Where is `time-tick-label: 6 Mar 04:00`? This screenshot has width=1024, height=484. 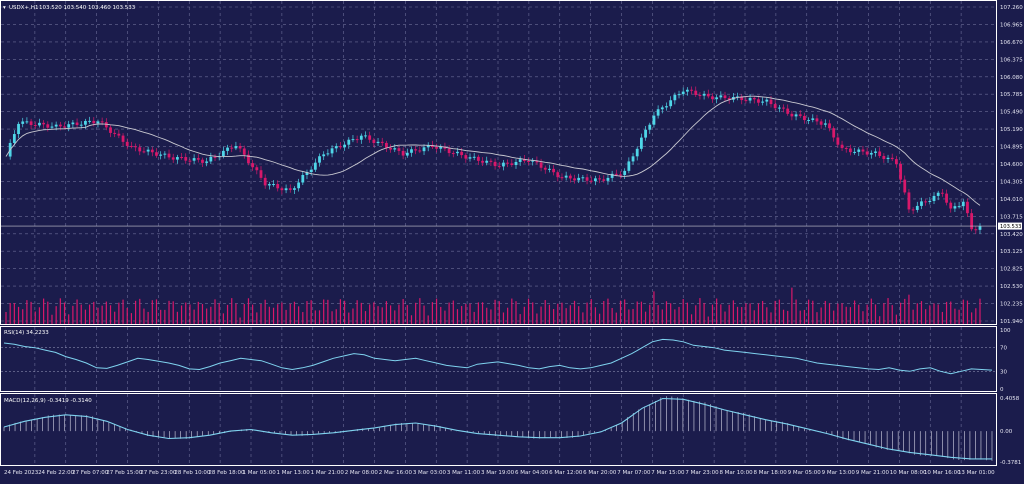
time-tick-label: 6 Mar 04:00 is located at coordinates (532, 473).